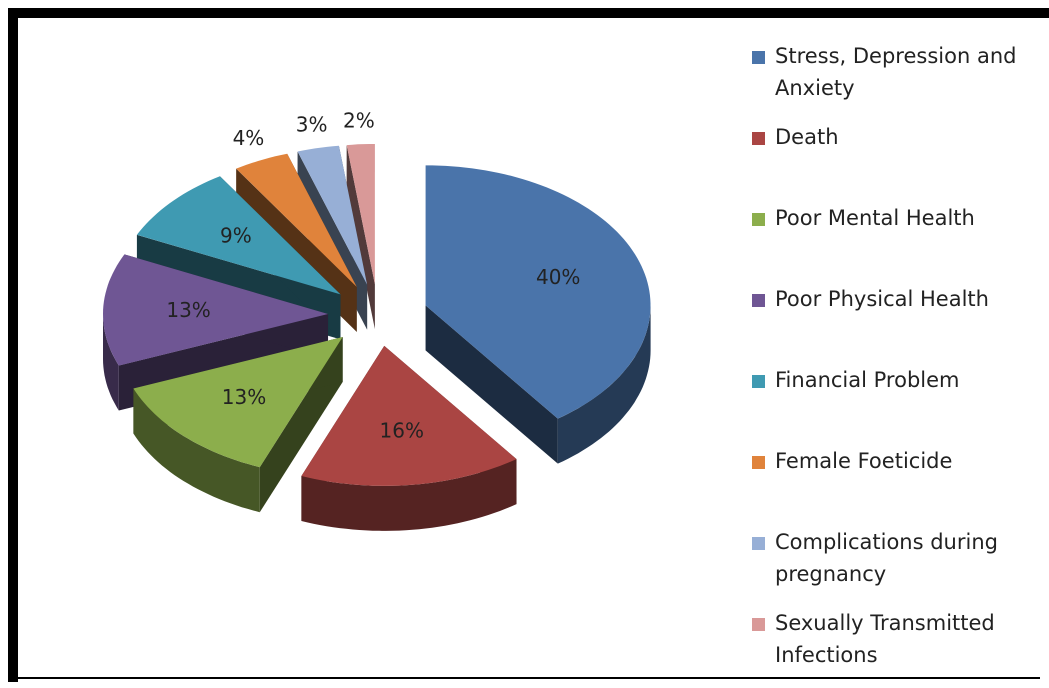 Image resolution: width=1049 pixels, height=688 pixels. Describe the element at coordinates (882, 299) in the screenshot. I see `legend-label: Poor Physical Health` at that location.